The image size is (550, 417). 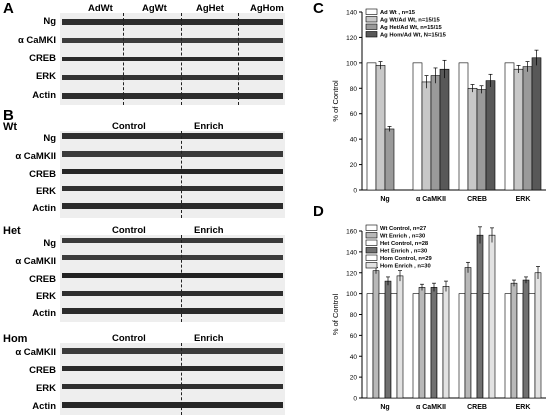 I want to click on y-tick-label: 80, so click(x=354, y=89).